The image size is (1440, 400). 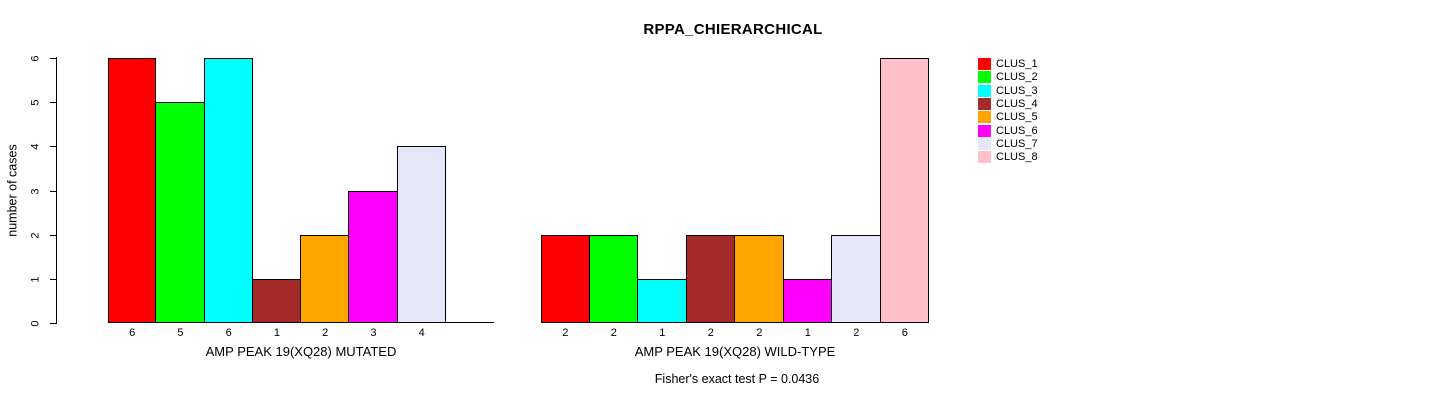 I want to click on chart-title: RPPA_CHIERARCHICAL, so click(x=733, y=29).